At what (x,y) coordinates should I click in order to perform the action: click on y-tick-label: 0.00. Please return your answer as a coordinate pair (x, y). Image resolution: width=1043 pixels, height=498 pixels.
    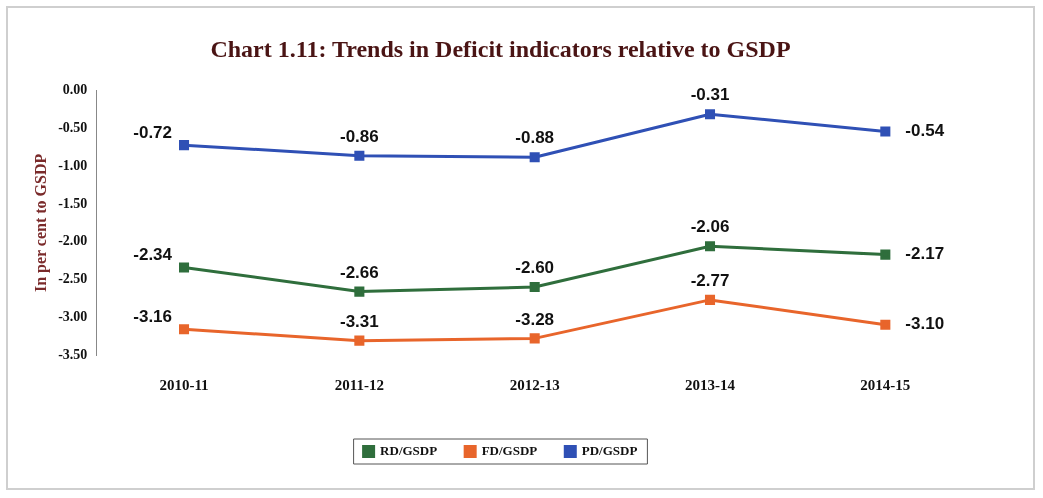
    Looking at the image, I should click on (75, 90).